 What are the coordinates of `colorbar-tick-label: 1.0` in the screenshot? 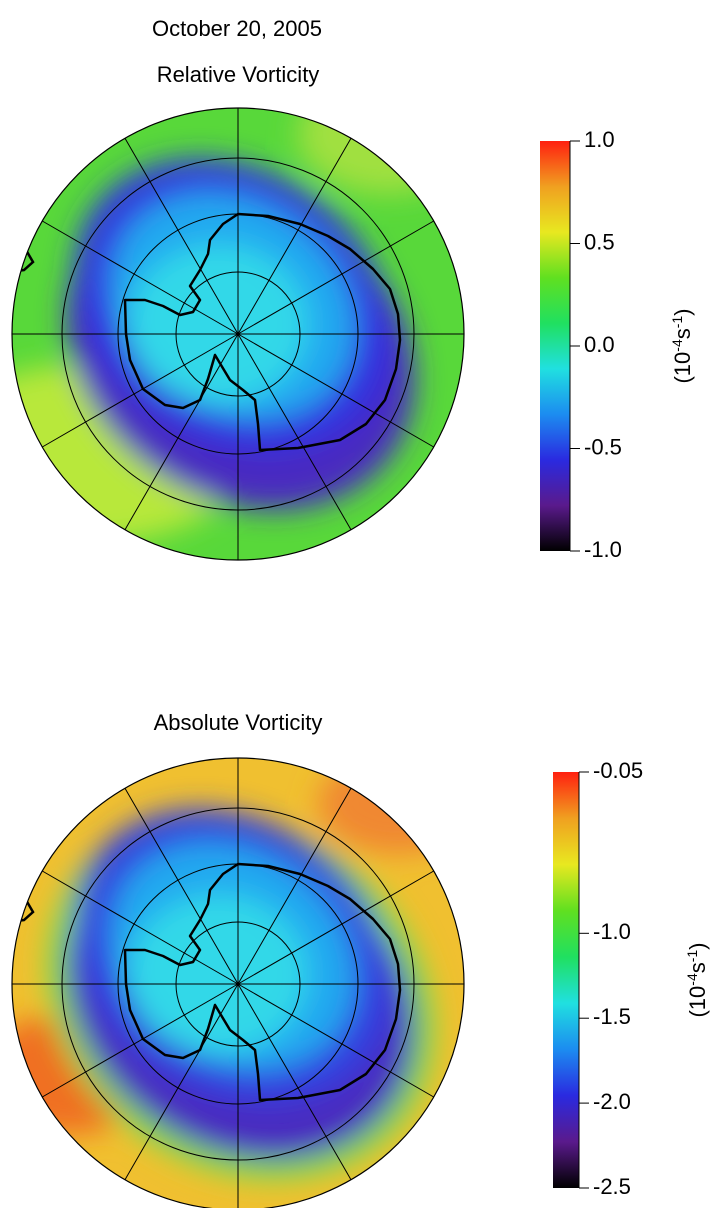 It's located at (599, 139).